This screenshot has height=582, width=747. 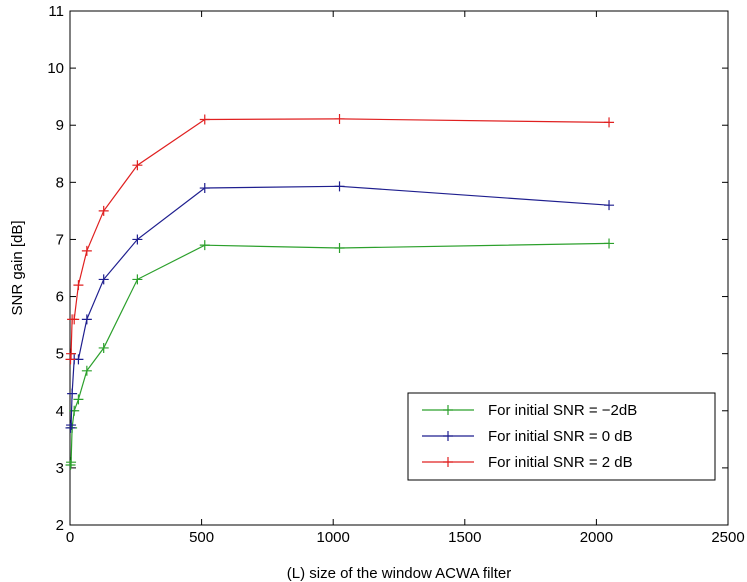 I want to click on y-tick-label: 5, so click(x=60, y=354).